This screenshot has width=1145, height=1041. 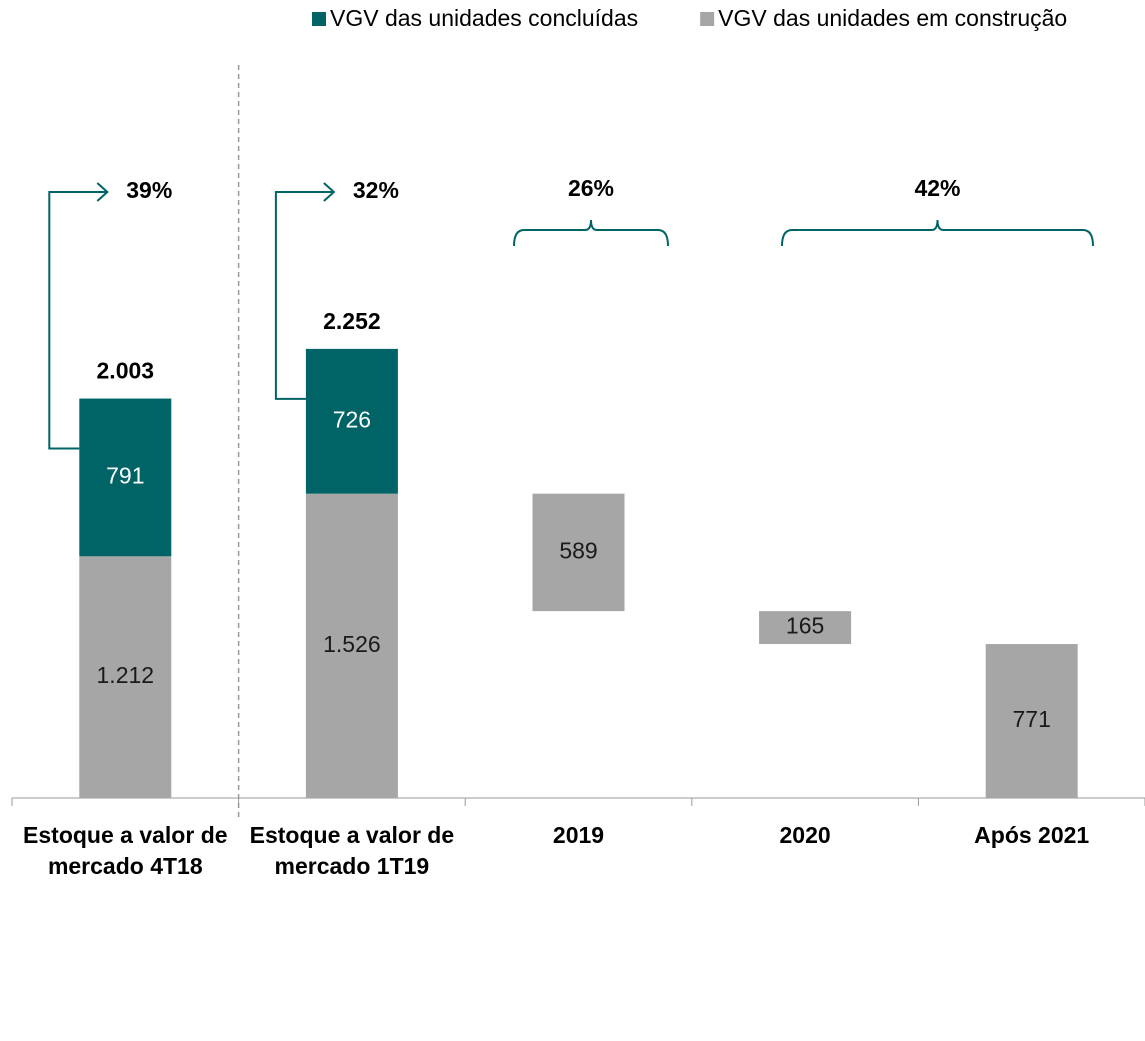 What do you see at coordinates (805, 835) in the screenshot?
I see `x-tick-label: 2020` at bounding box center [805, 835].